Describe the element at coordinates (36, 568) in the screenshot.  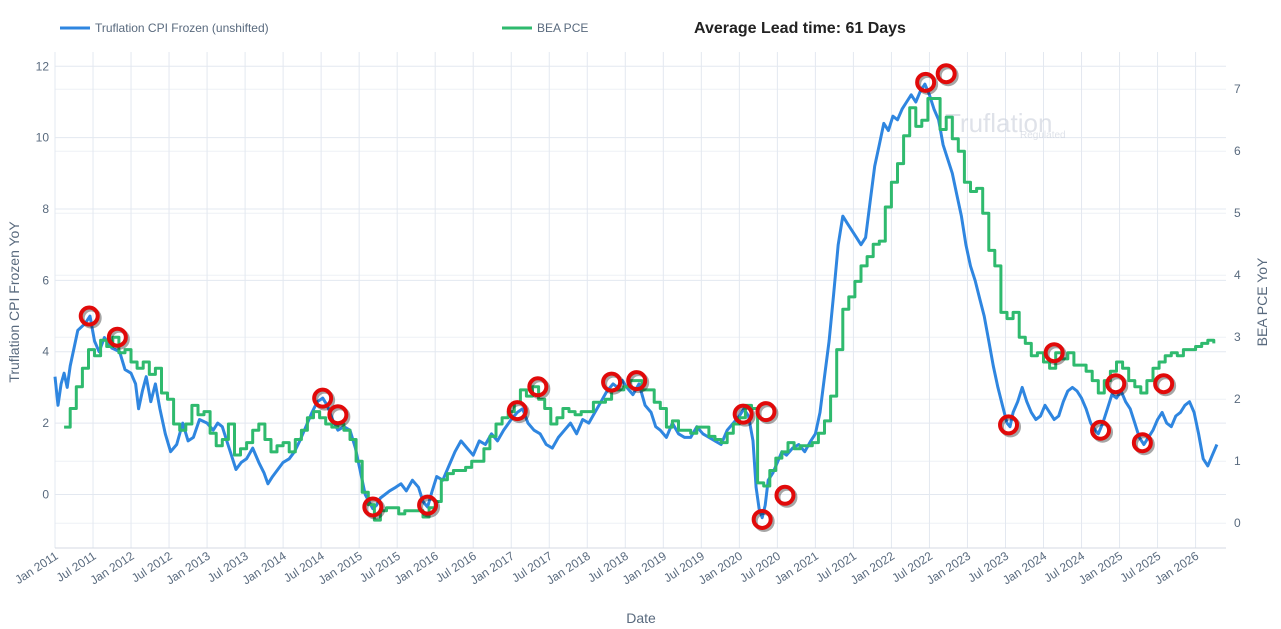
I see `x-tick-label: Jan 2011` at that location.